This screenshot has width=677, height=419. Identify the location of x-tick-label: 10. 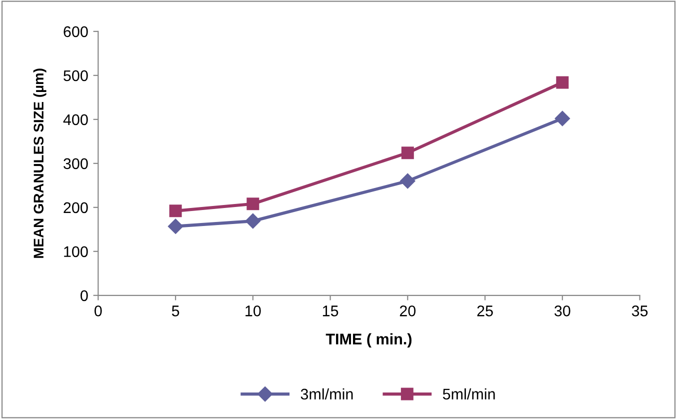
(253, 311).